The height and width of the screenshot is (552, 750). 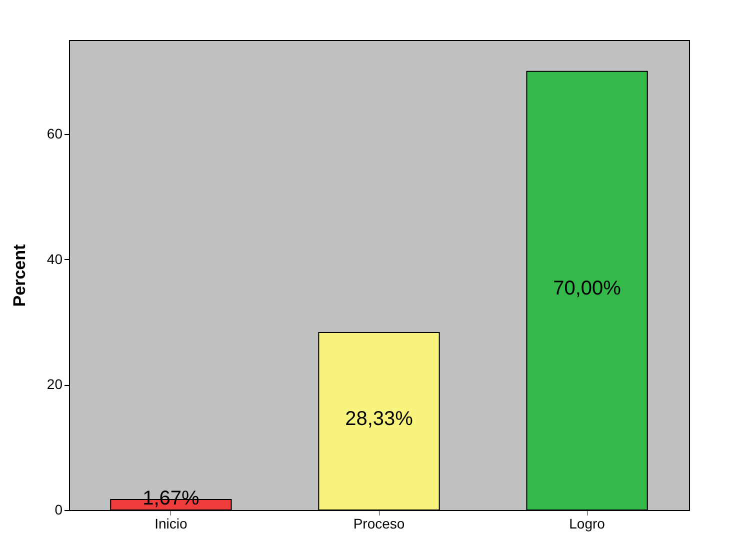 What do you see at coordinates (587, 289) in the screenshot?
I see `data-label: 70,00%` at bounding box center [587, 289].